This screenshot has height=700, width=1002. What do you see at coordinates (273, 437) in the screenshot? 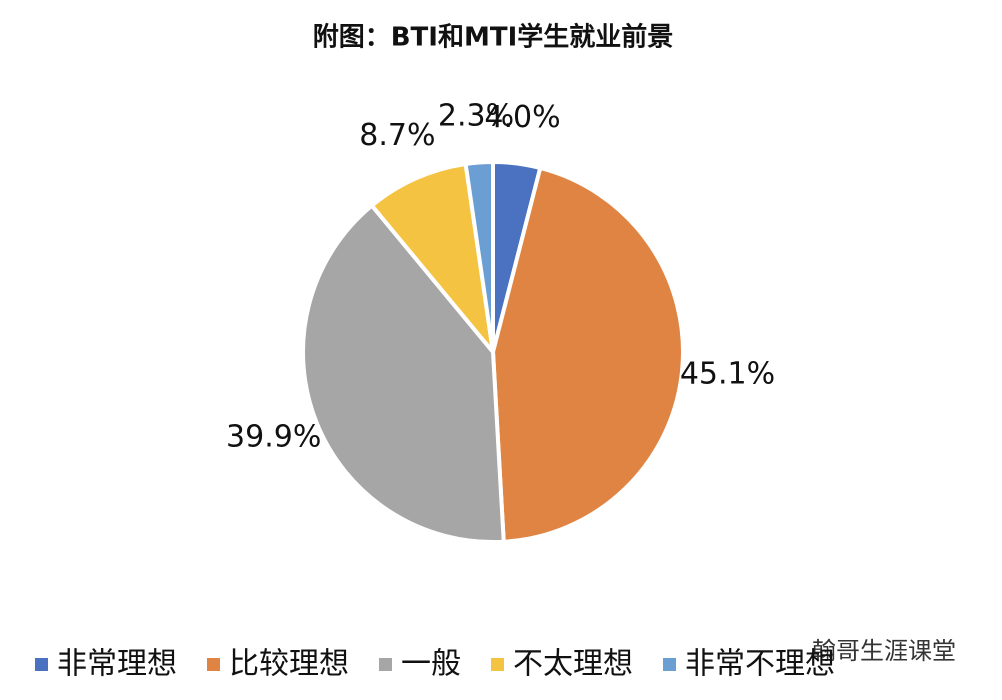
I see `data-label: 39.9%` at bounding box center [273, 437].